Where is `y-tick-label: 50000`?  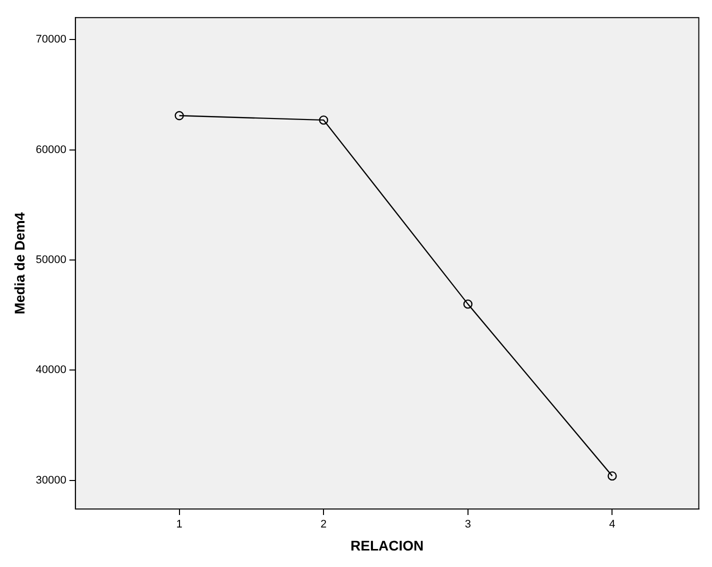 y-tick-label: 50000 is located at coordinates (51, 260).